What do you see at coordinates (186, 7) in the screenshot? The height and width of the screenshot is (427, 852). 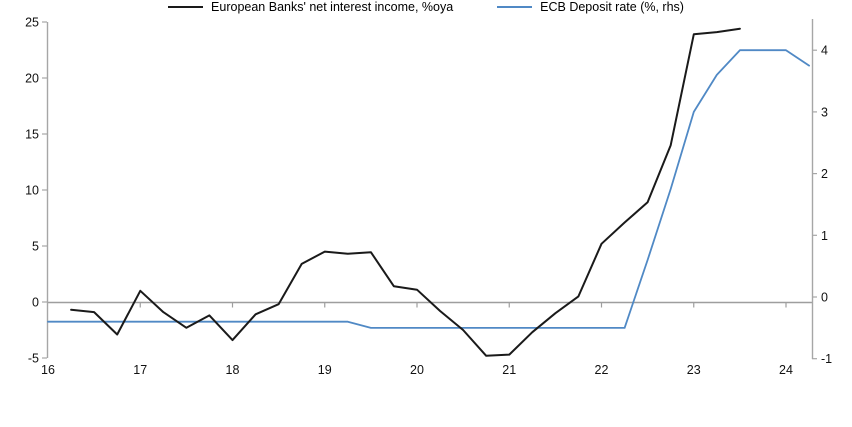 I see `black-line-swatch-icon` at bounding box center [186, 7].